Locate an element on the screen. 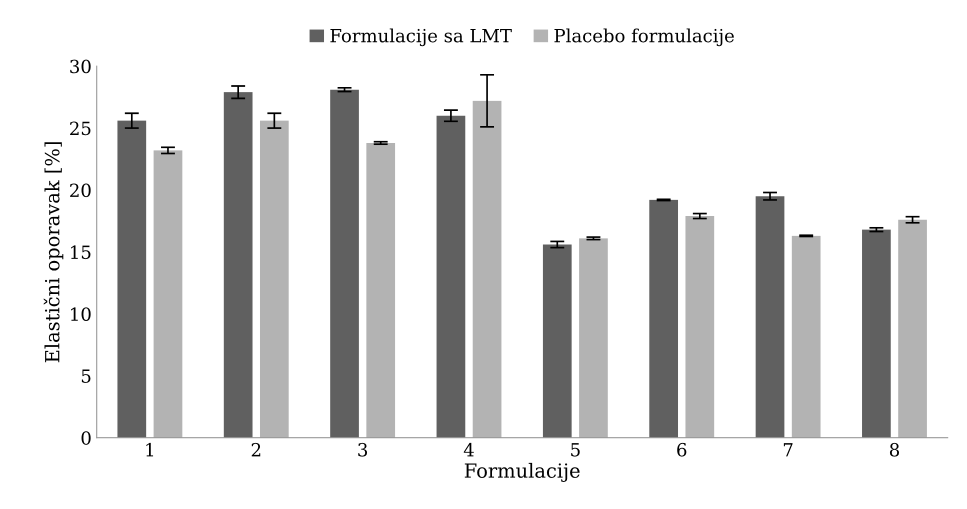 This screenshot has width=967, height=509. x-axis-title: Formulacije is located at coordinates (522, 472).